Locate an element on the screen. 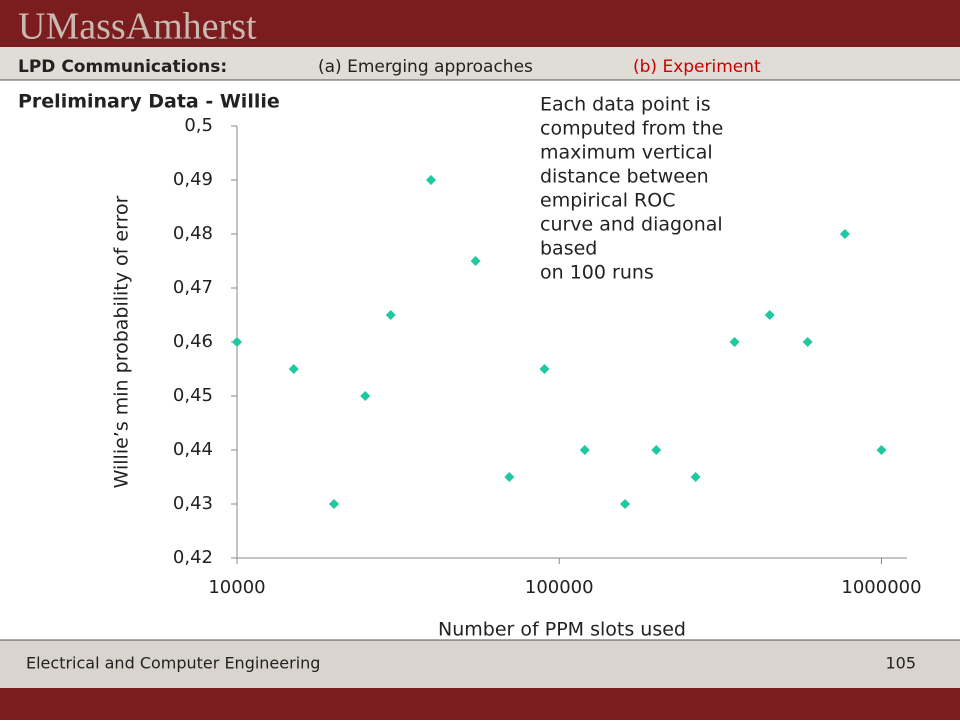 Image resolution: width=960 pixels, height=724 pixels. slide-title: Preliminary Data - Willie is located at coordinates (149, 102).